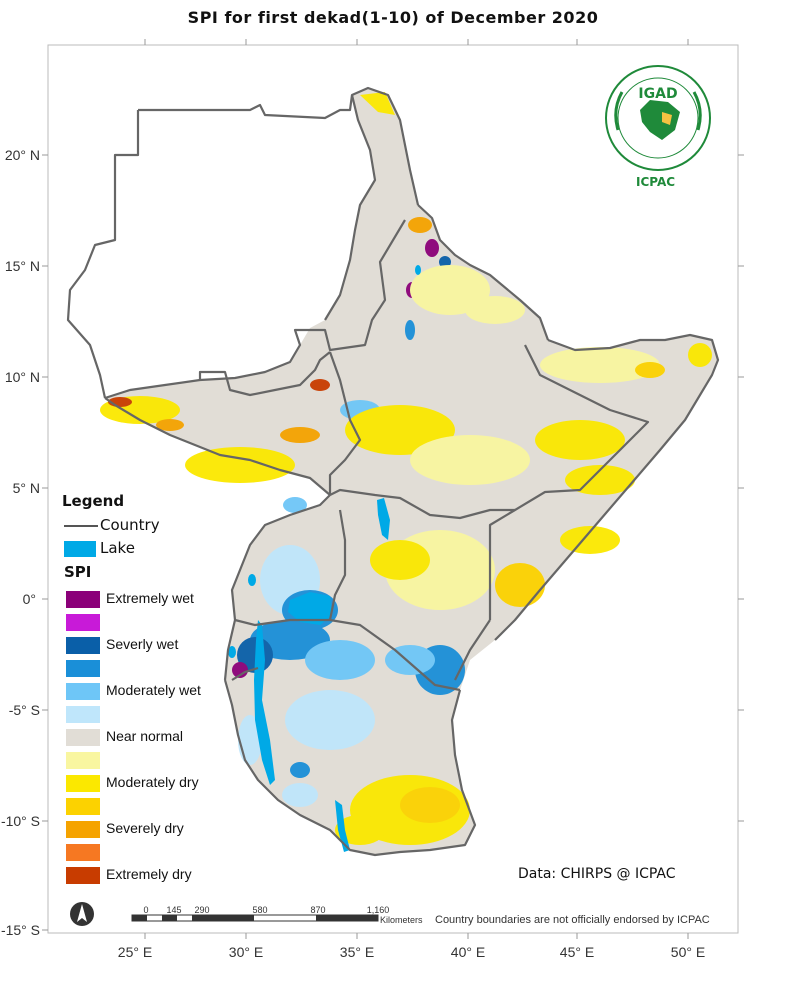  What do you see at coordinates (201, 910) in the screenshot?
I see `scale-tick-290: 290` at bounding box center [201, 910].